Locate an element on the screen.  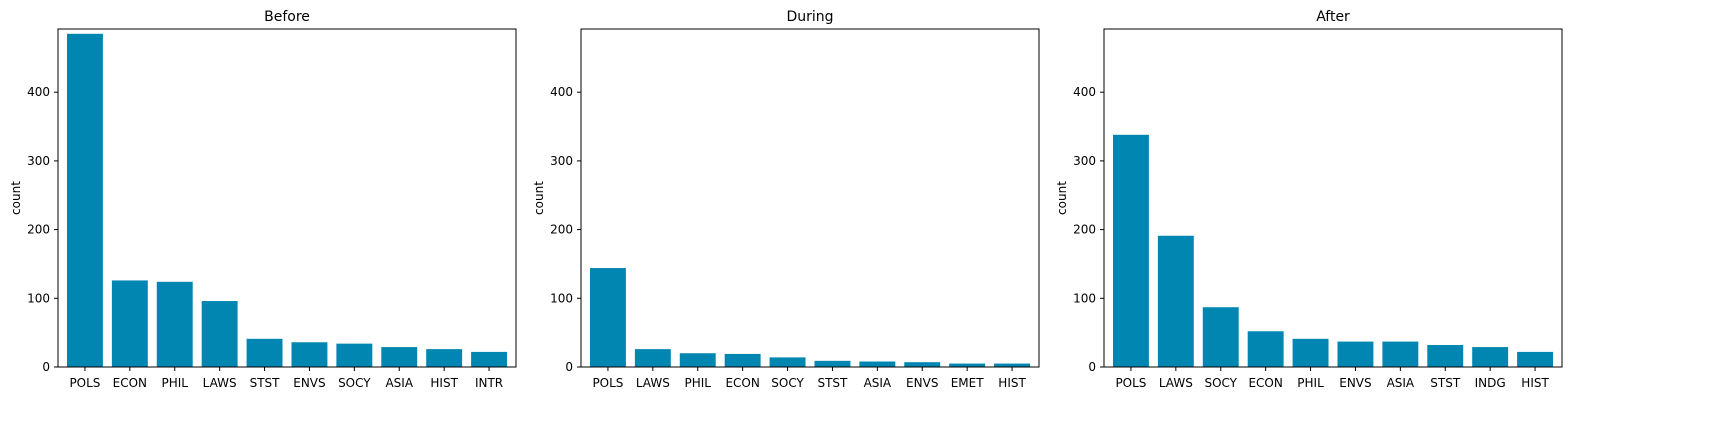
x-tick-label: INDG is located at coordinates (1490, 383).